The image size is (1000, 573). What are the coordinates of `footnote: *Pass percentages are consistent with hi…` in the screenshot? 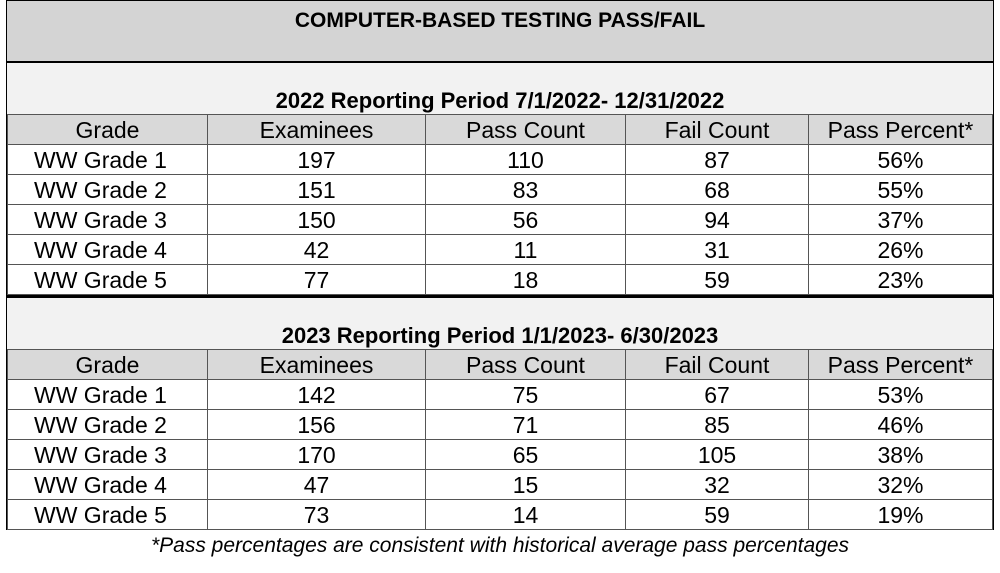 It's located at (500, 545).